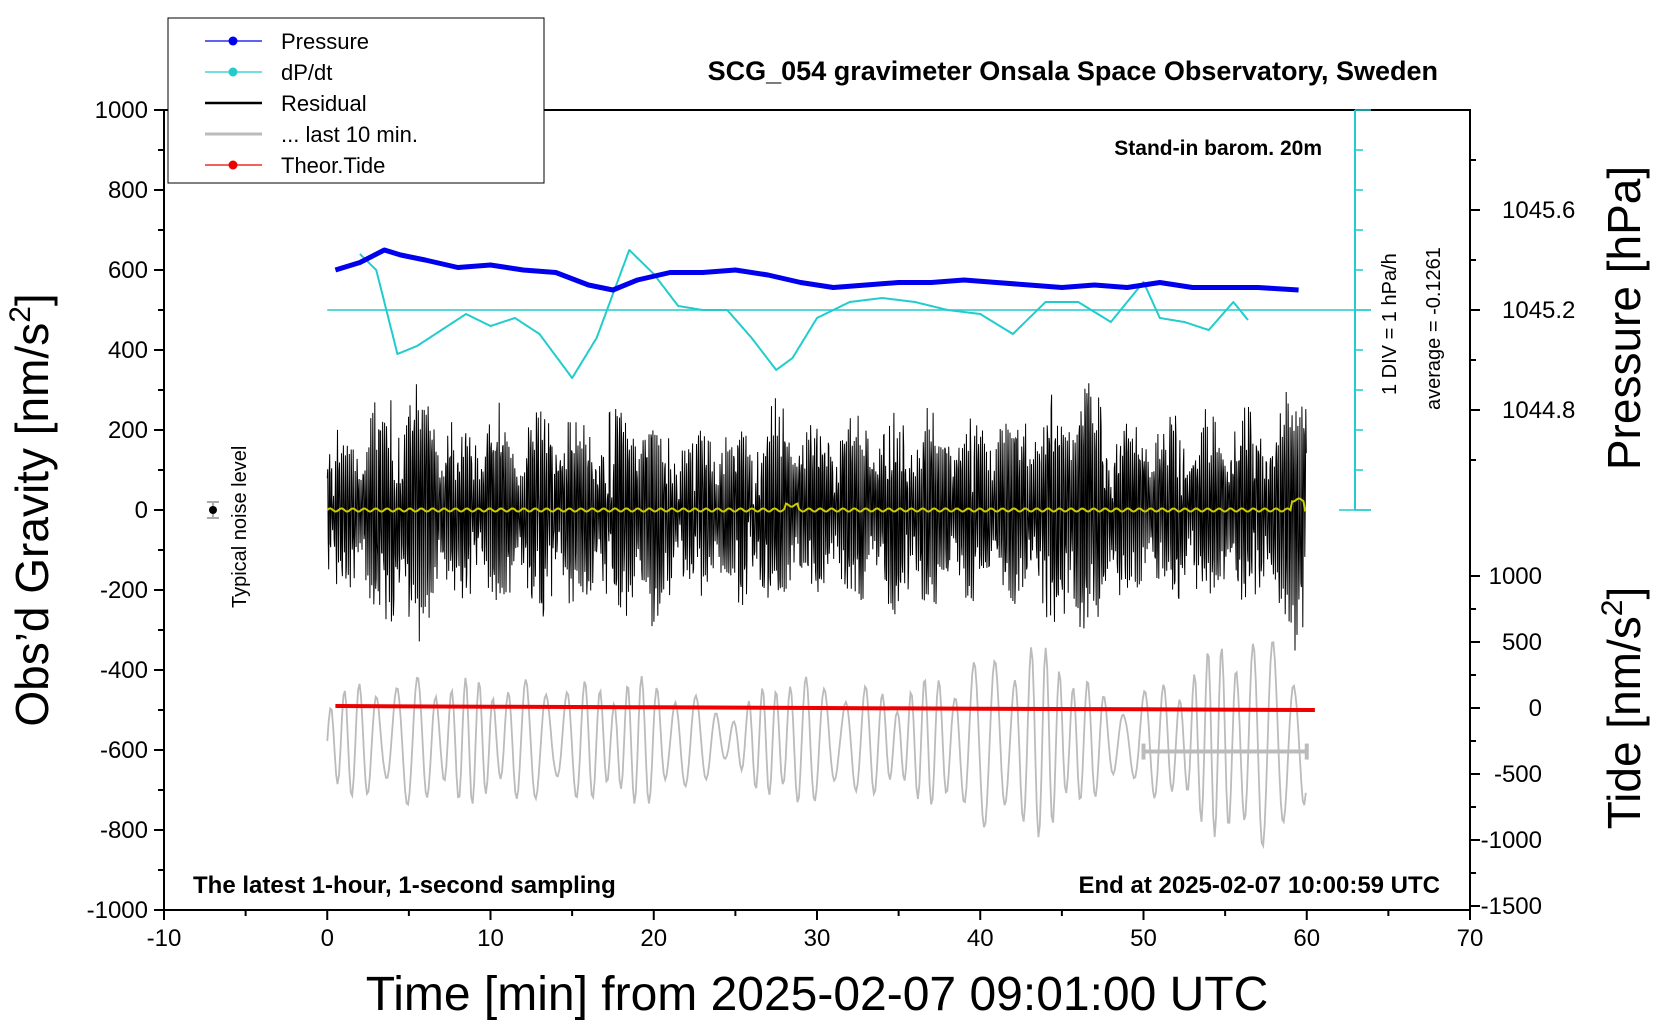 Image resolution: width=1660 pixels, height=1025 pixels. I want to click on footer-left-note: The latest 1-hour, 1-second sampling, so click(404, 885).